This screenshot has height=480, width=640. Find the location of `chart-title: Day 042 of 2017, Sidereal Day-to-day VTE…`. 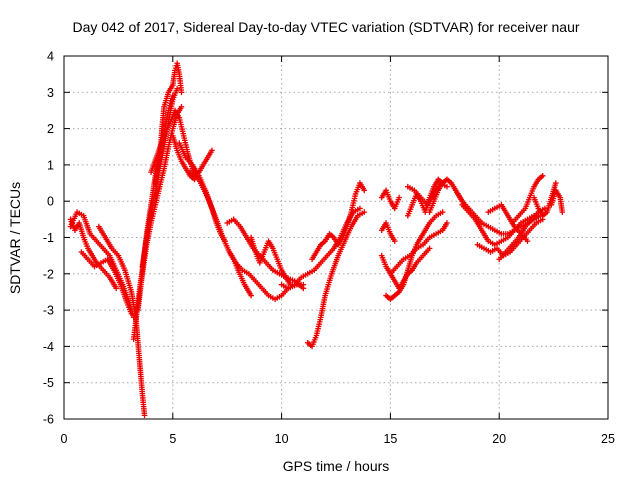

chart-title: Day 042 of 2017, Sidereal Day-to-day VTE… is located at coordinates (325, 27).